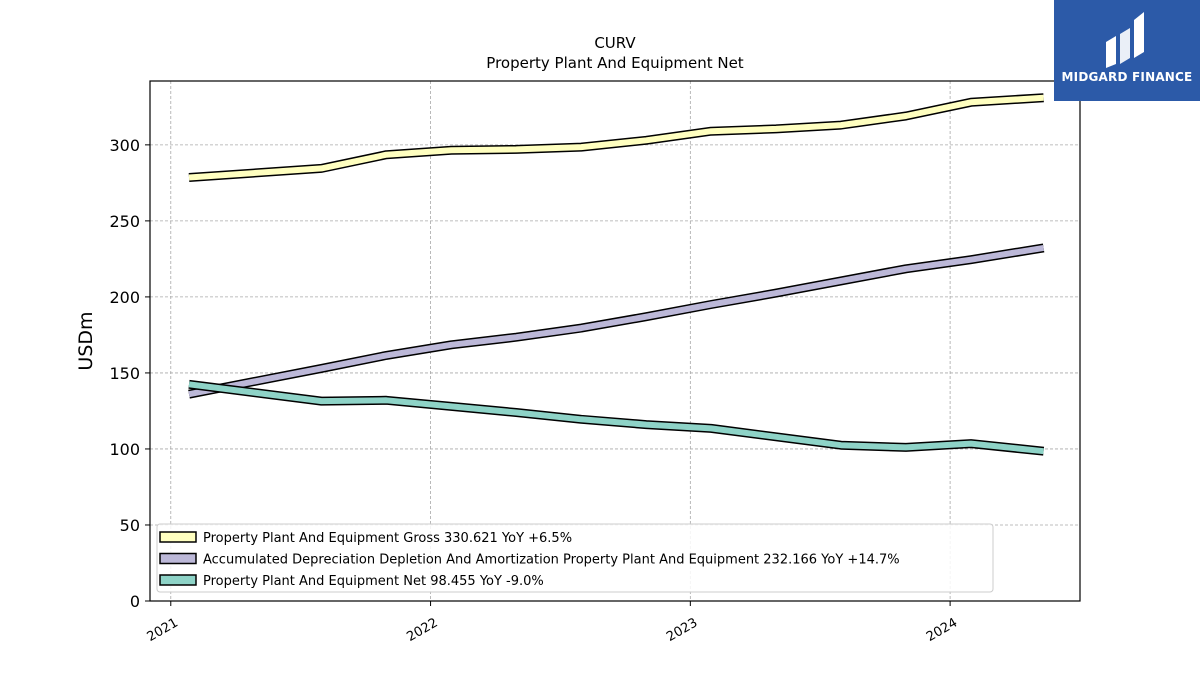  What do you see at coordinates (124, 373) in the screenshot?
I see `y-tick-label: 150` at bounding box center [124, 373].